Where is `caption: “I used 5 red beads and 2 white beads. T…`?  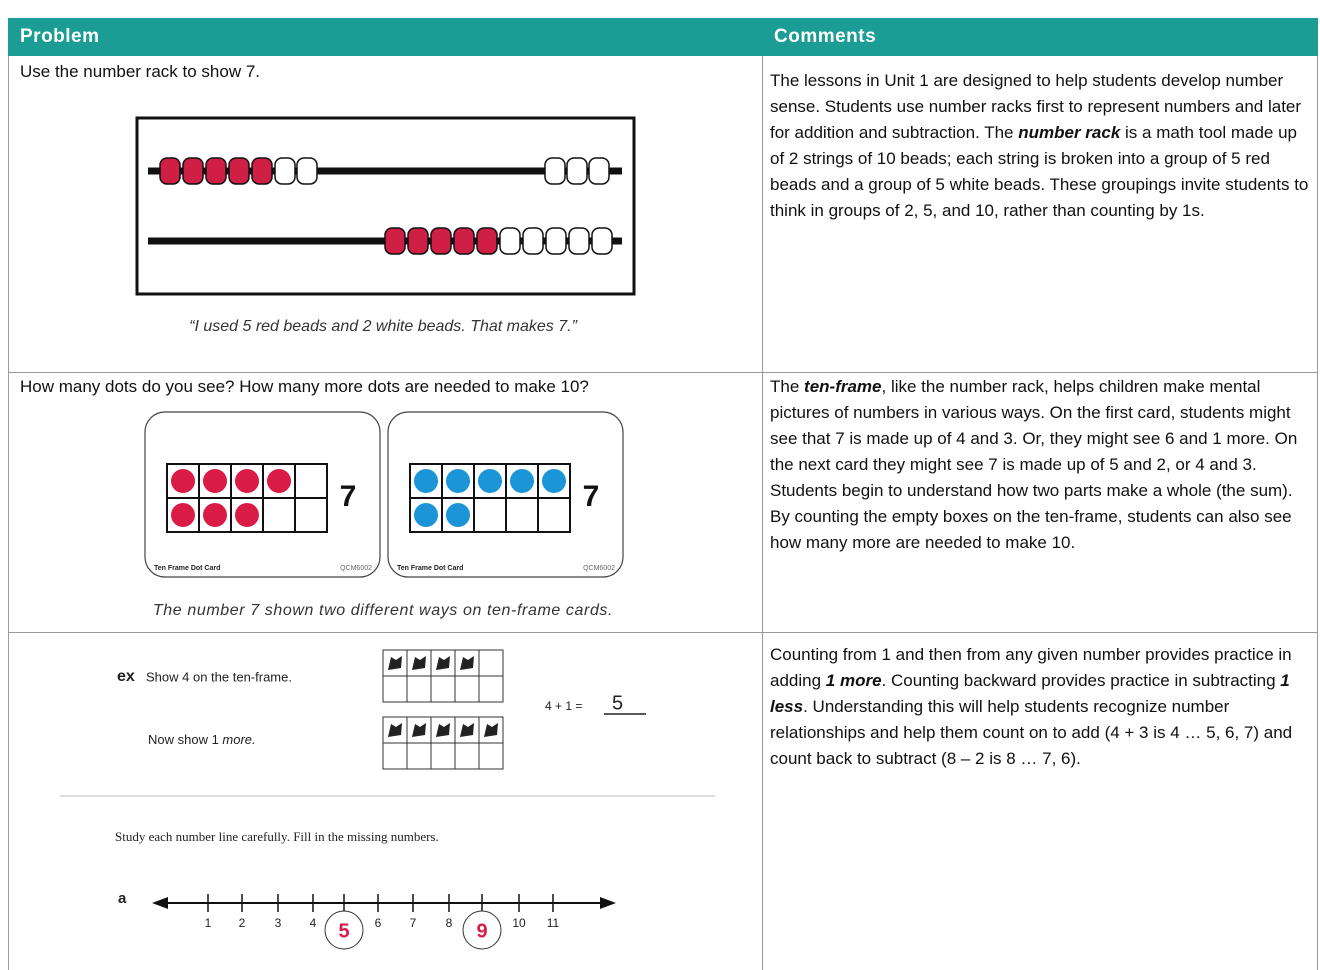
caption: “I used 5 red beads and 2 white beads. T… is located at coordinates (383, 326).